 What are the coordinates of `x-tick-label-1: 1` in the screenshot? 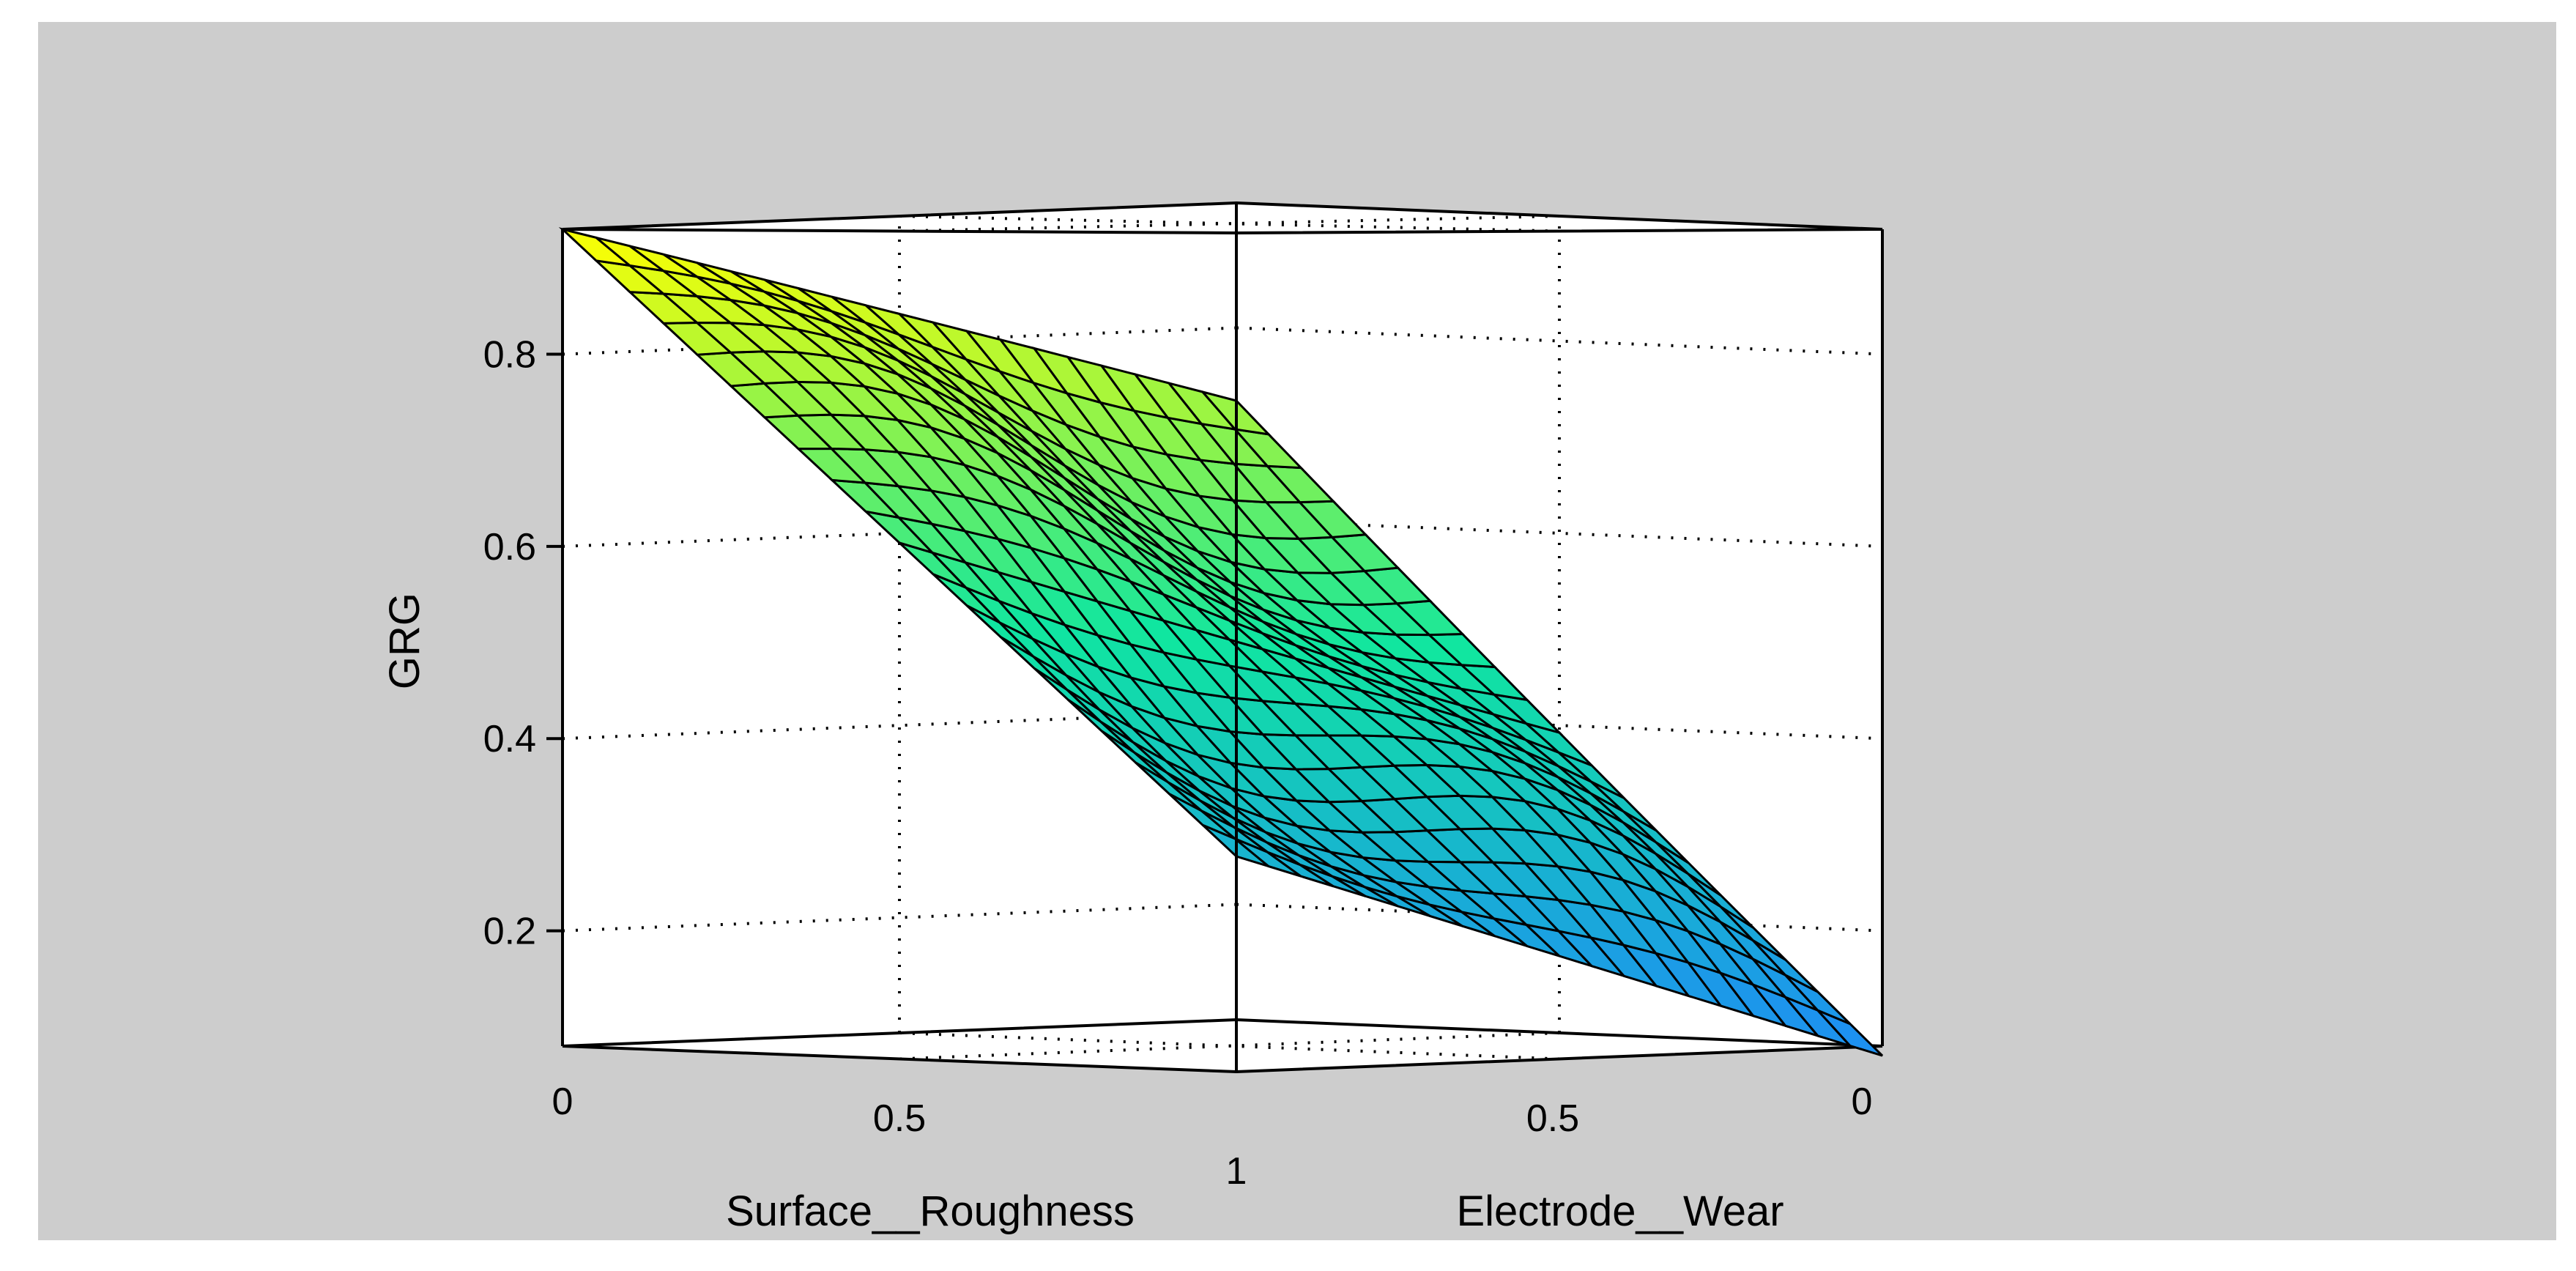 It's located at (1236, 1171).